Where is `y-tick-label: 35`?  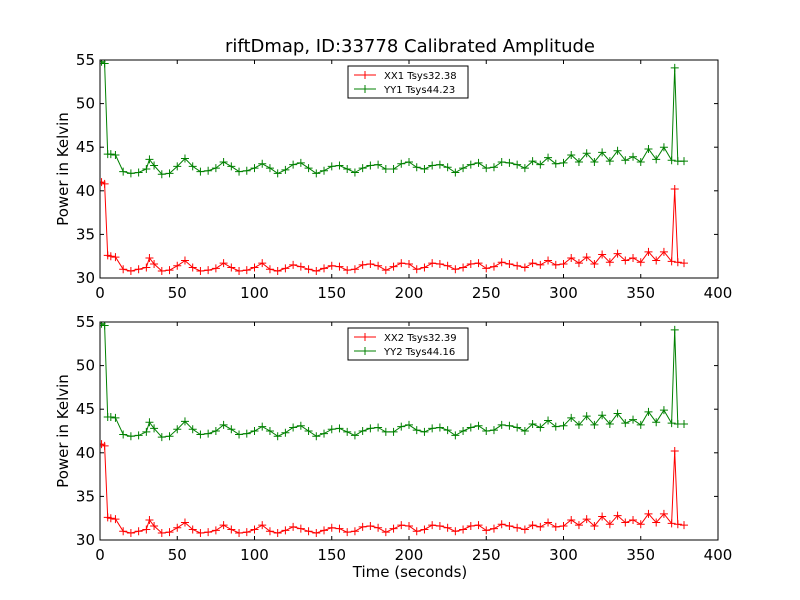
y-tick-label: 35 is located at coordinates (85, 496).